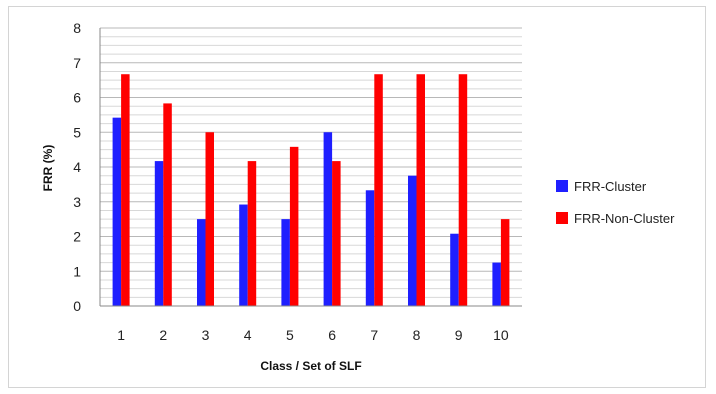  I want to click on x-tick-label: 2, so click(163, 335).